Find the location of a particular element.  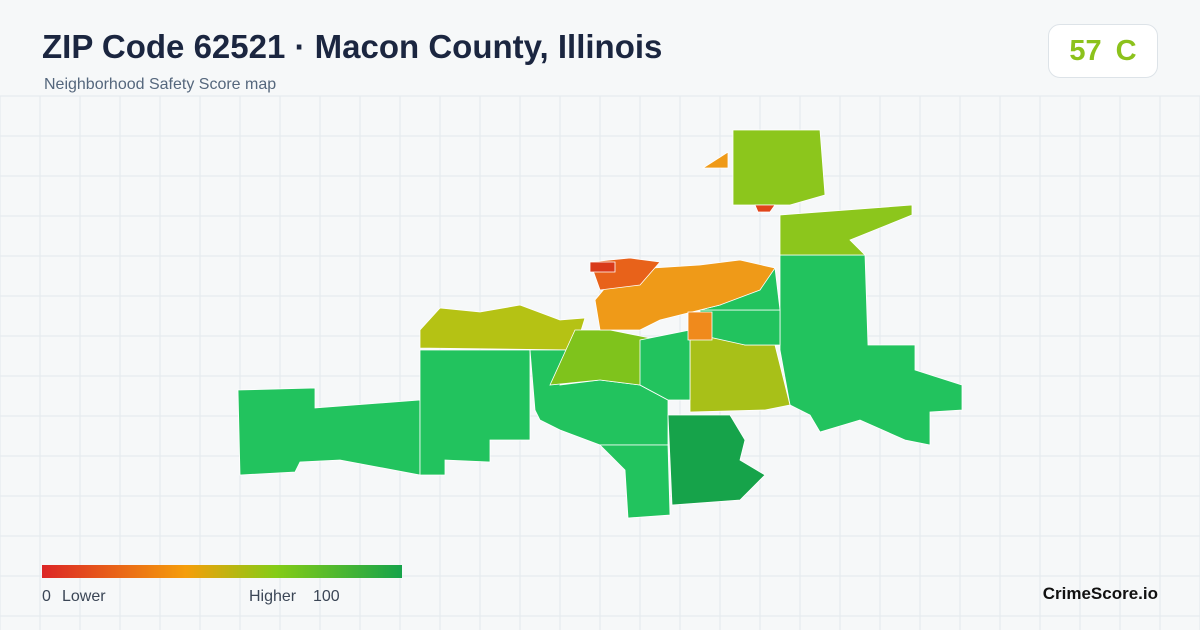

brand: CrimeScore.io is located at coordinates (1100, 593).